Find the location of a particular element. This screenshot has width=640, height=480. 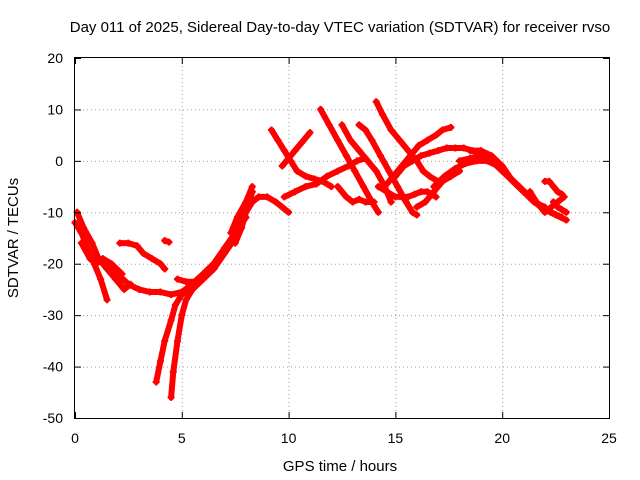

y-axis-label: SDTVAR / TECUs is located at coordinates (13, 238).